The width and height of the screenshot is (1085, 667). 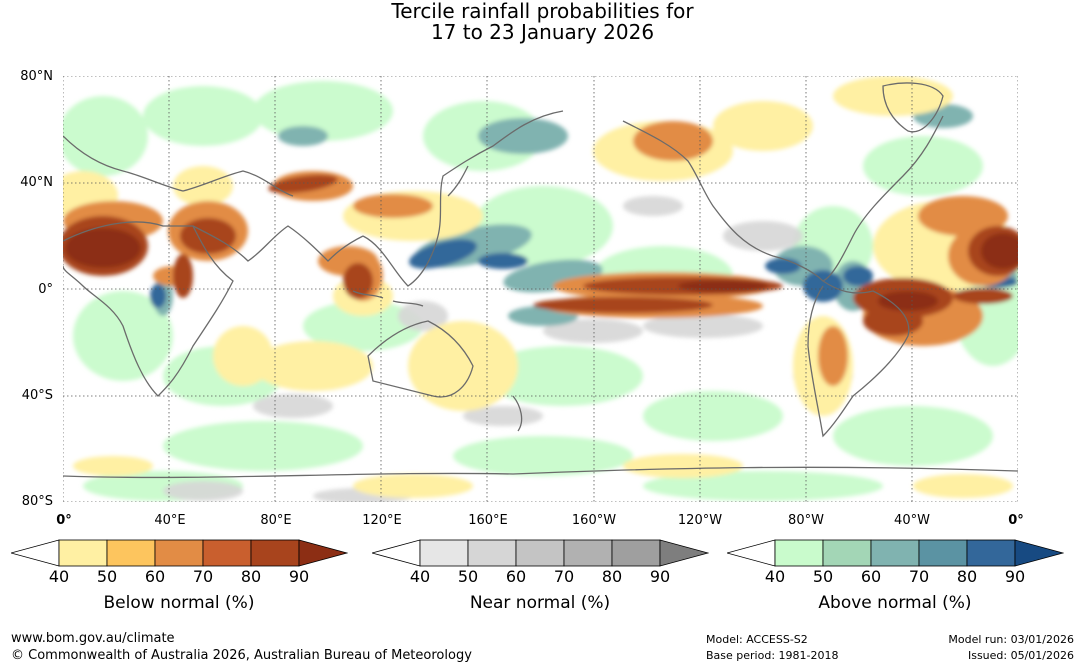 I want to click on lon-label-120w: 120°W, so click(x=700, y=520).